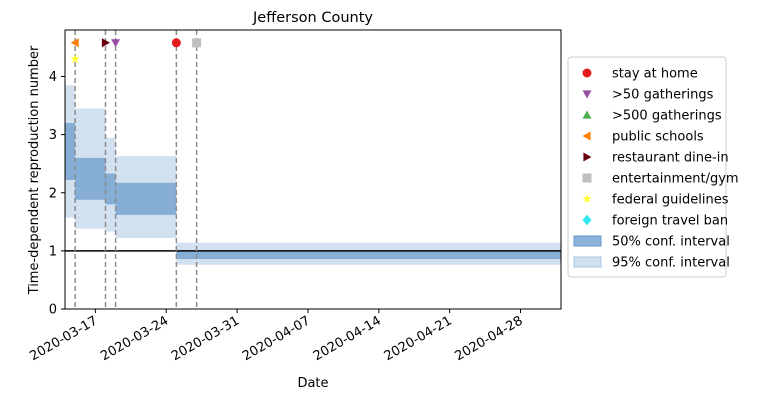  Describe the element at coordinates (134, 338) in the screenshot. I see `x-tick-label-1: 2020-03-24` at that location.